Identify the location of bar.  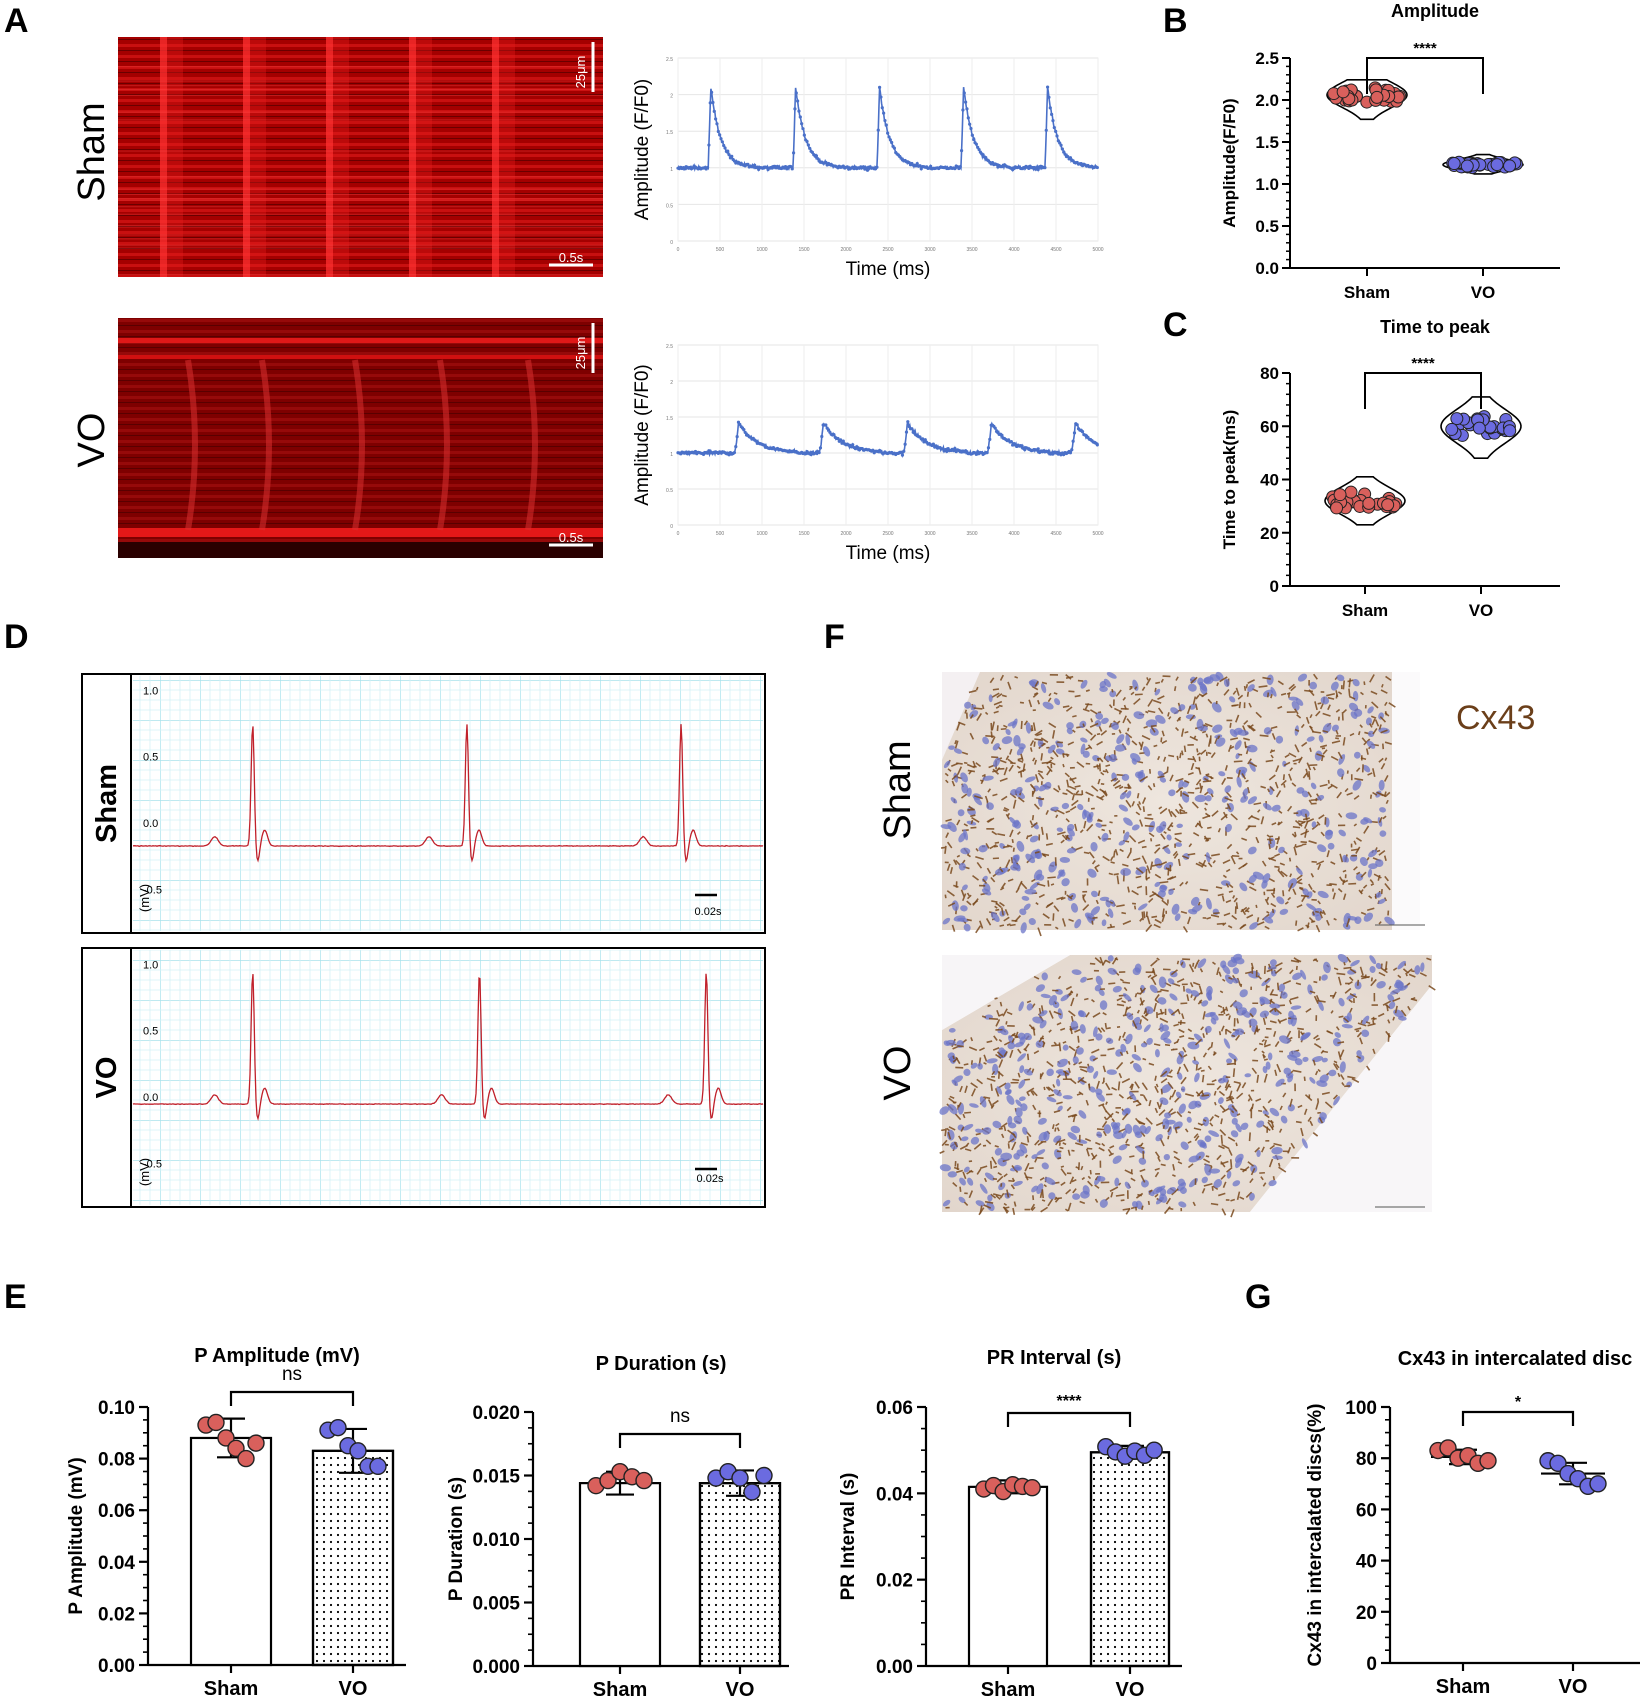
(740, 1575).